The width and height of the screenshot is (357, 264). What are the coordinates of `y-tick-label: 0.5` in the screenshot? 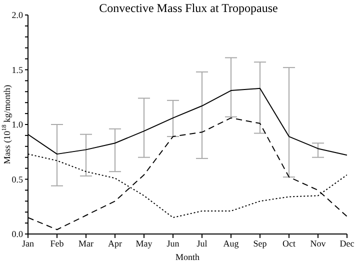 It's located at (18, 179).